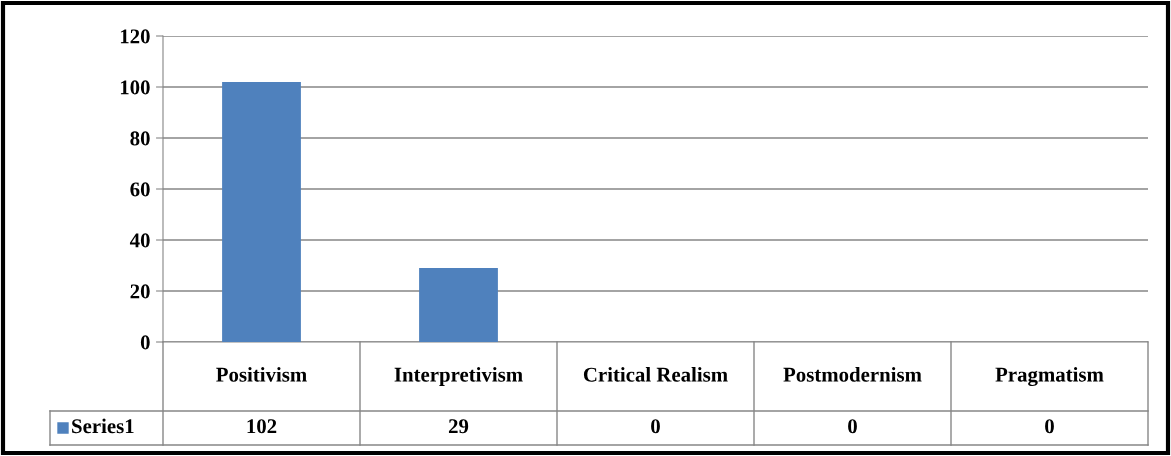  Describe the element at coordinates (140, 138) in the screenshot. I see `y-tick-label: 80` at that location.